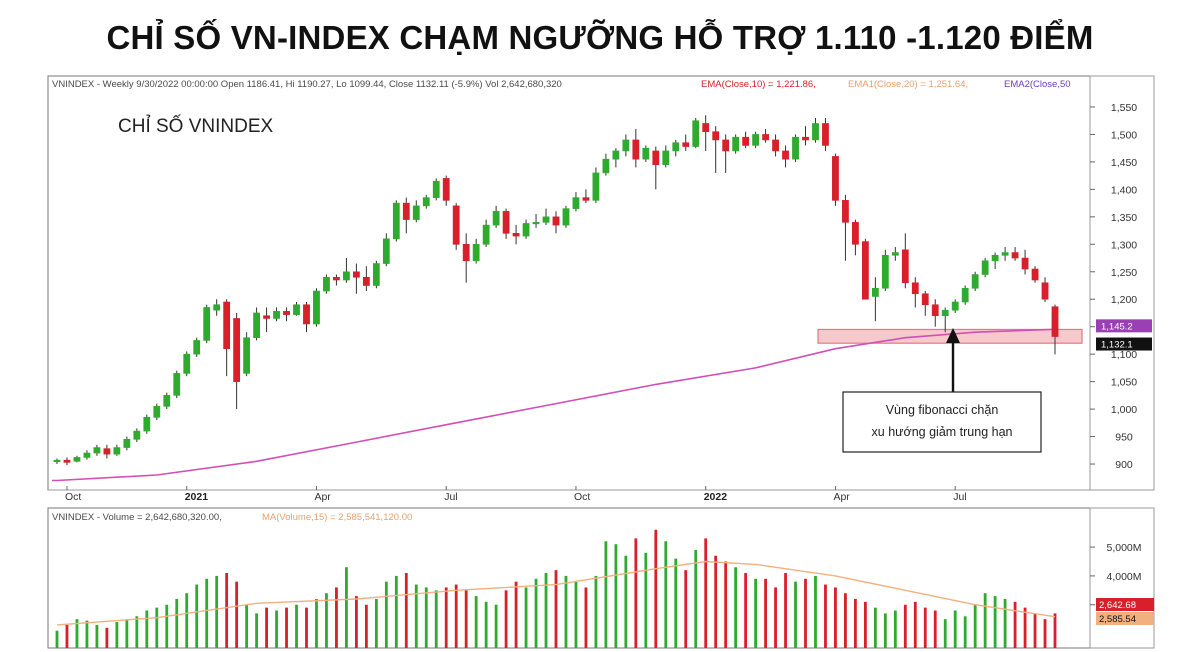  I want to click on price-tick-label: 1,450, so click(1124, 163).